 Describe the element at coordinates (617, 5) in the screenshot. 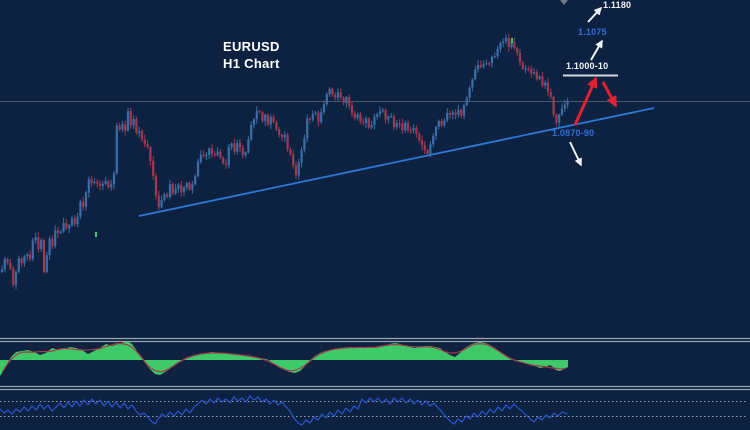

I see `price-target-label-1.1180: 1.1180` at that location.